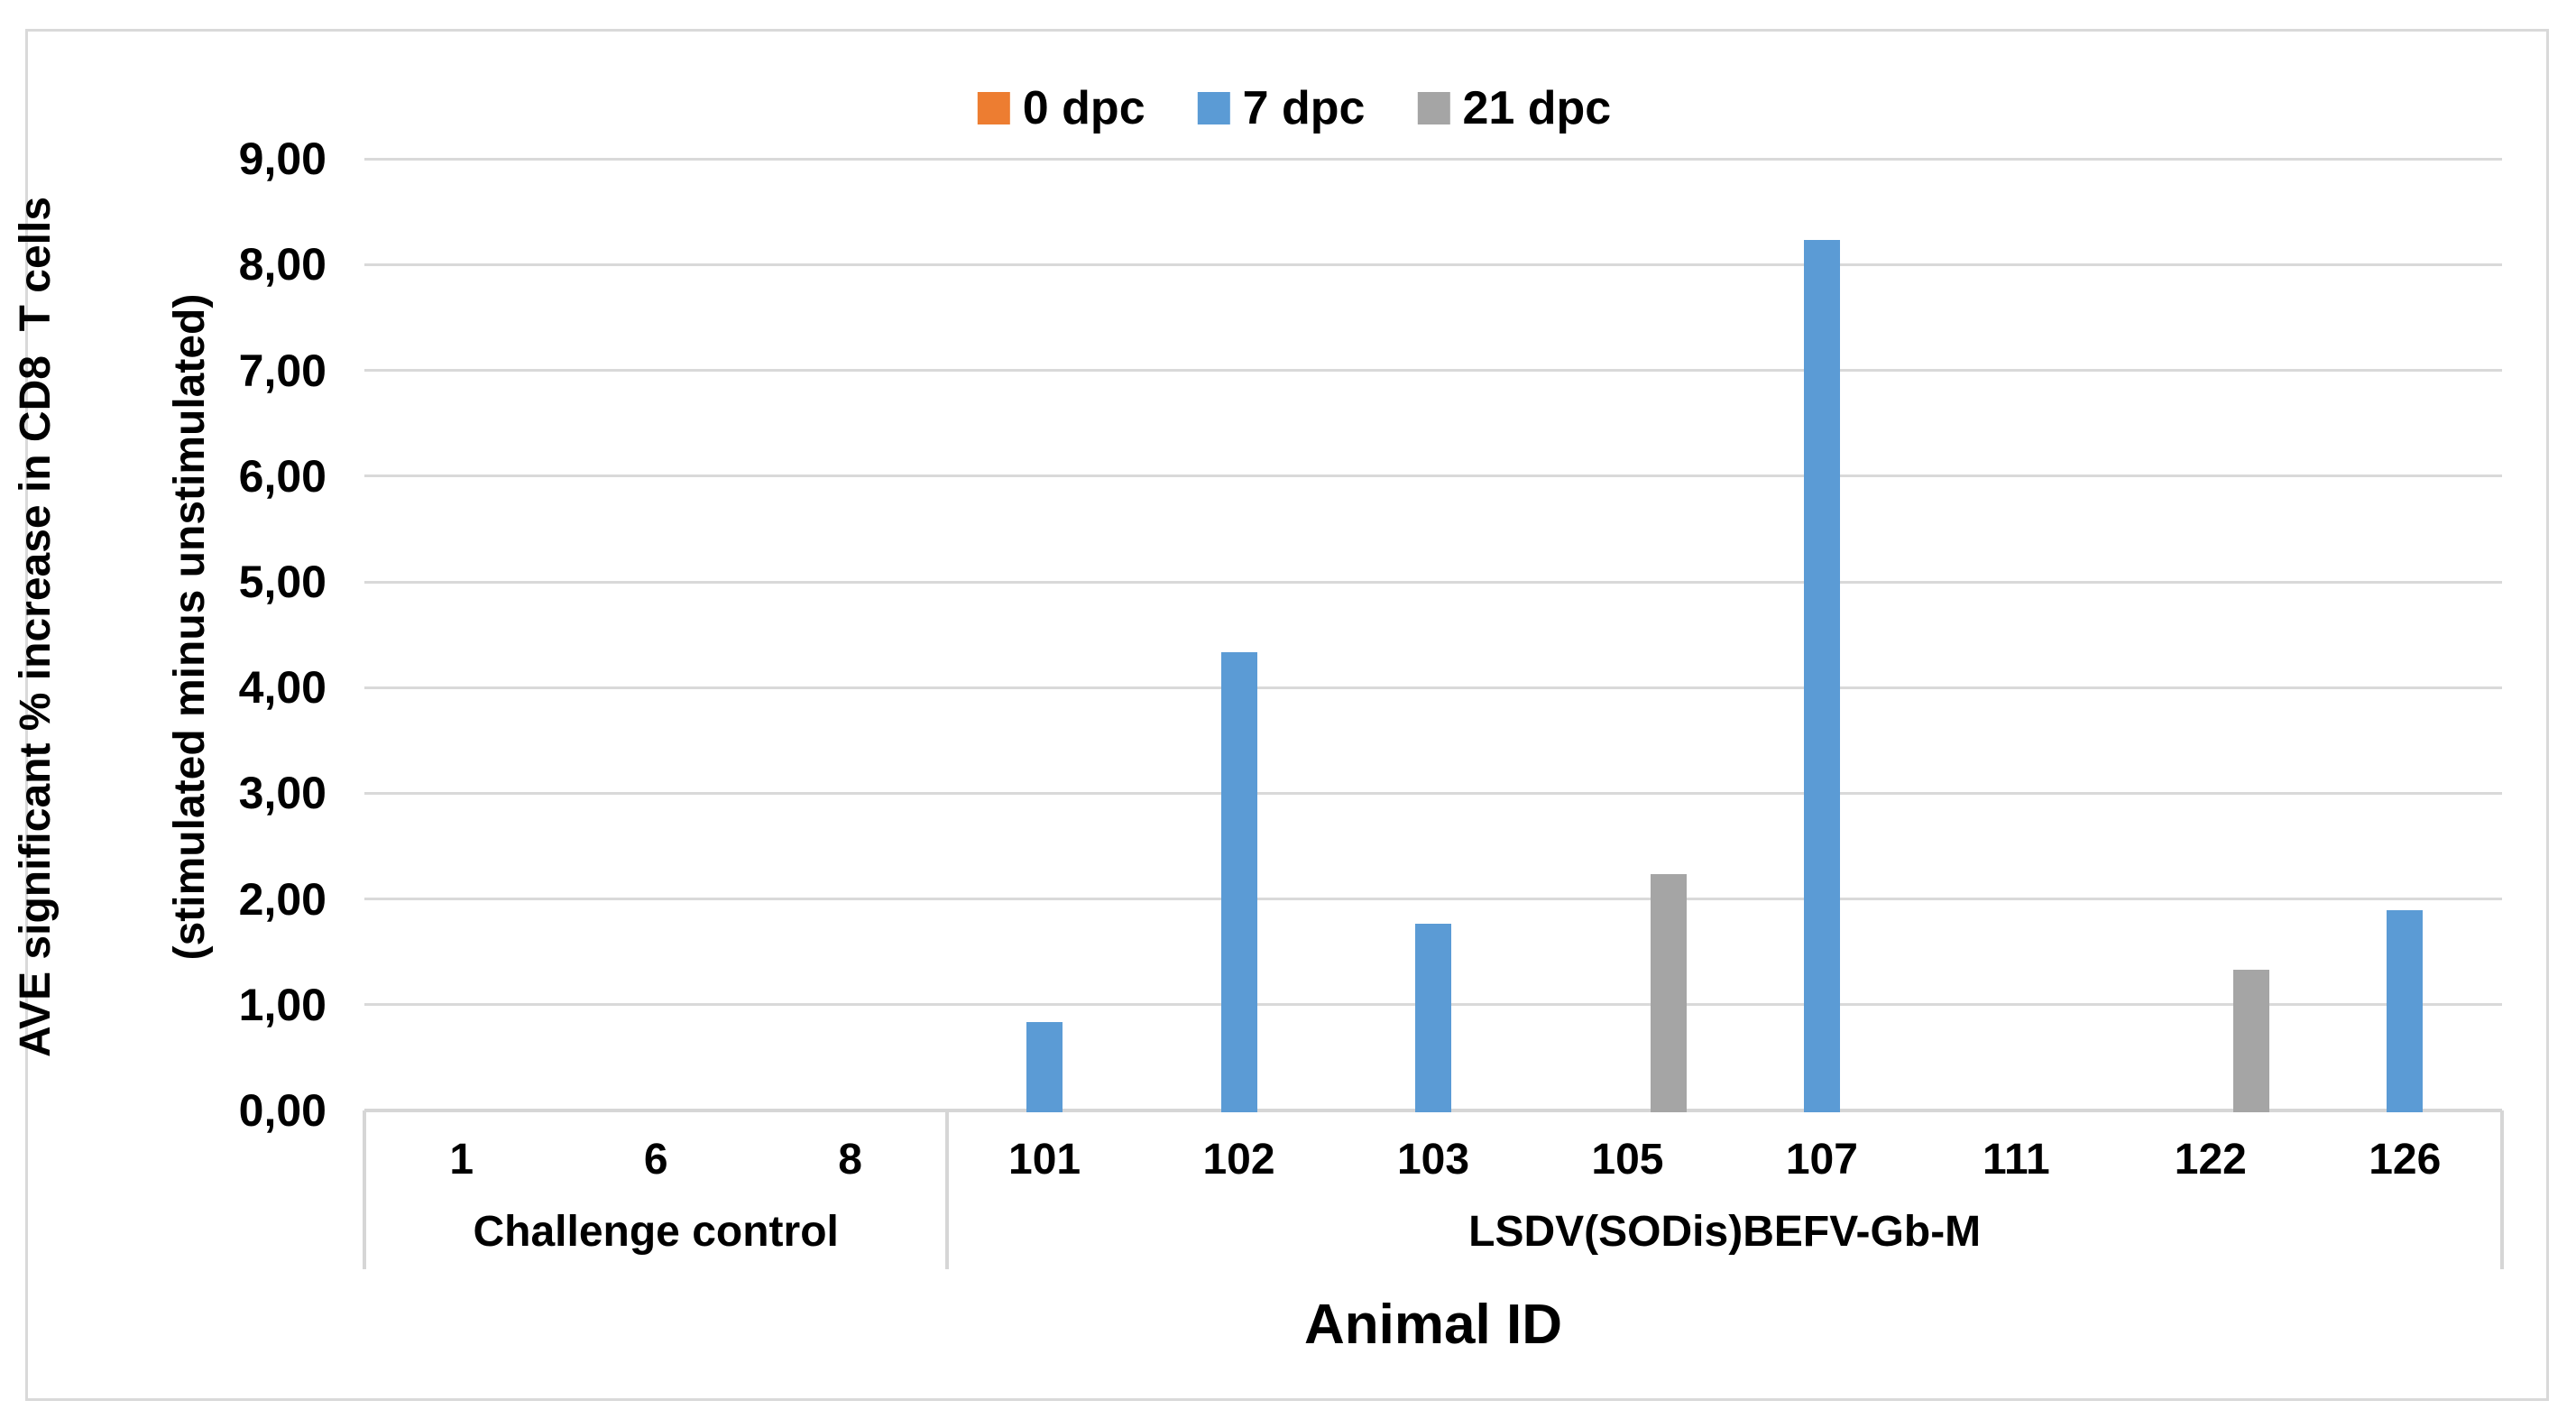  I want to click on group-label-1: LSDV(SODis)BEFV-Gb-M, so click(1725, 1232).